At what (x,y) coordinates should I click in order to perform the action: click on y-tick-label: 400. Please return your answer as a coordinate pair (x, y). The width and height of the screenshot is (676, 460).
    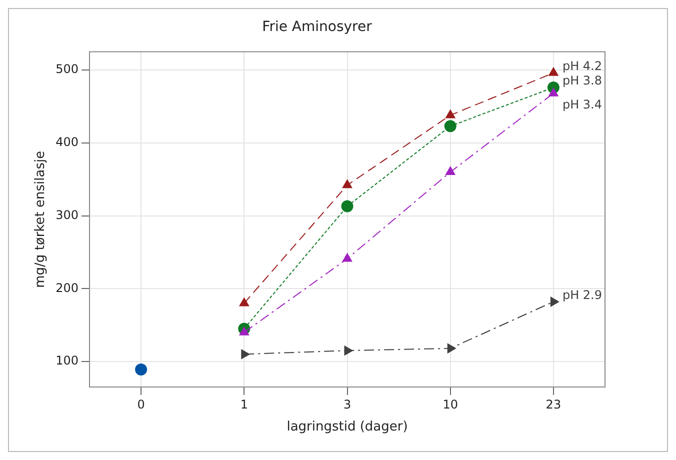
    Looking at the image, I should click on (67, 142).